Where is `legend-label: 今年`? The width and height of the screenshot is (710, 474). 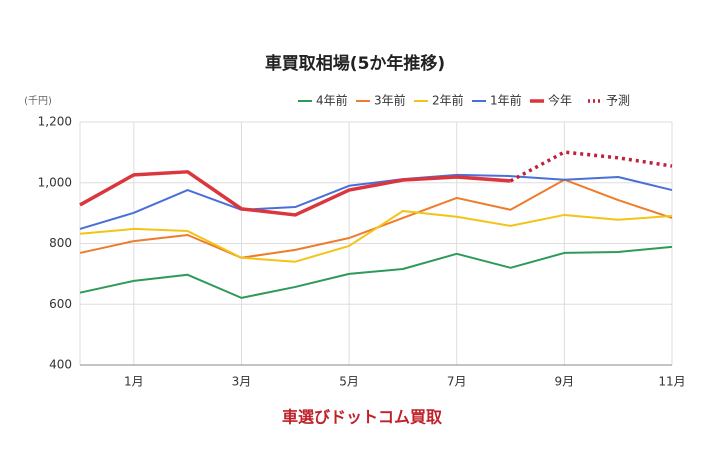 legend-label: 今年 is located at coordinates (560, 100).